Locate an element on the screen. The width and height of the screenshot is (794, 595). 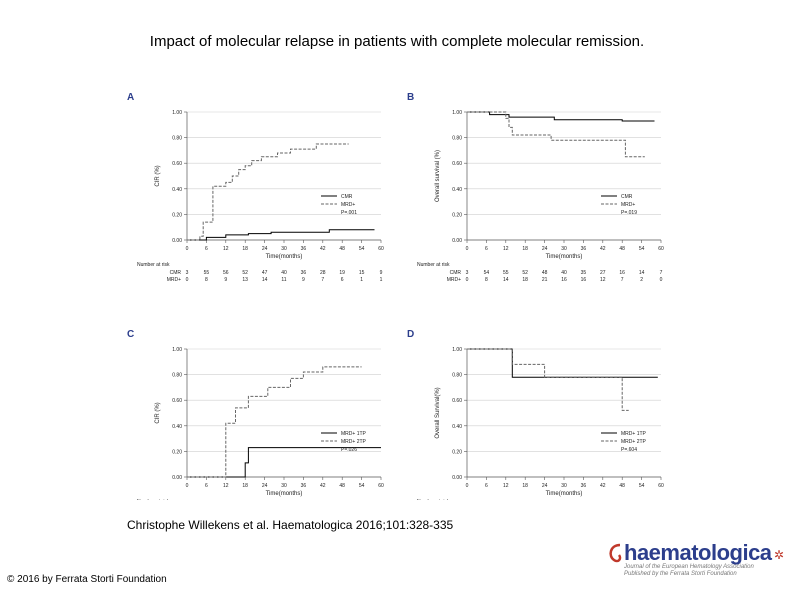
risk-value: 47 is located at coordinates (265, 273).